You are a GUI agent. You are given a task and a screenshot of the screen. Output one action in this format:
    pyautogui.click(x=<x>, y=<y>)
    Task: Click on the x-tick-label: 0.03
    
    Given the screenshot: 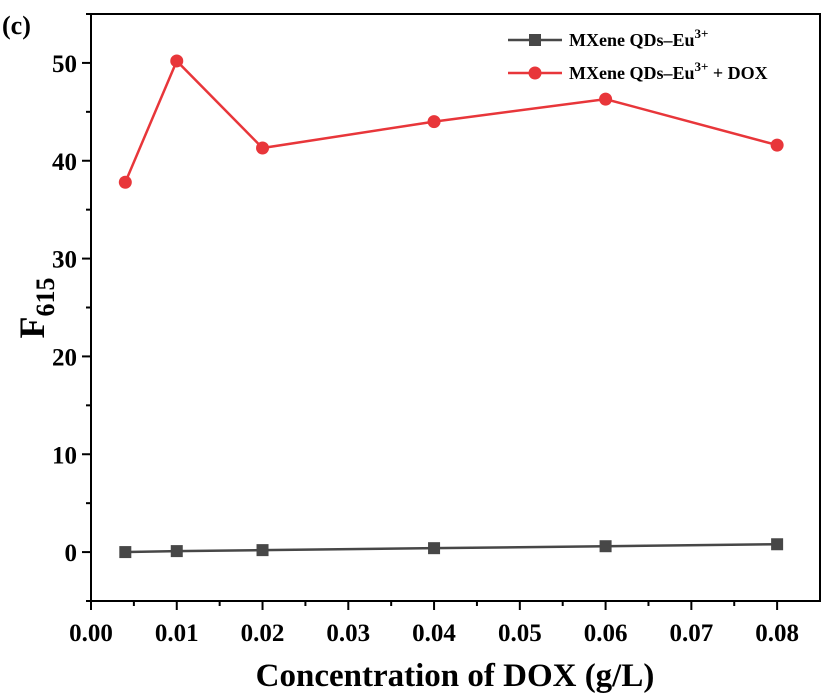 What is the action you would take?
    pyautogui.click(x=348, y=633)
    